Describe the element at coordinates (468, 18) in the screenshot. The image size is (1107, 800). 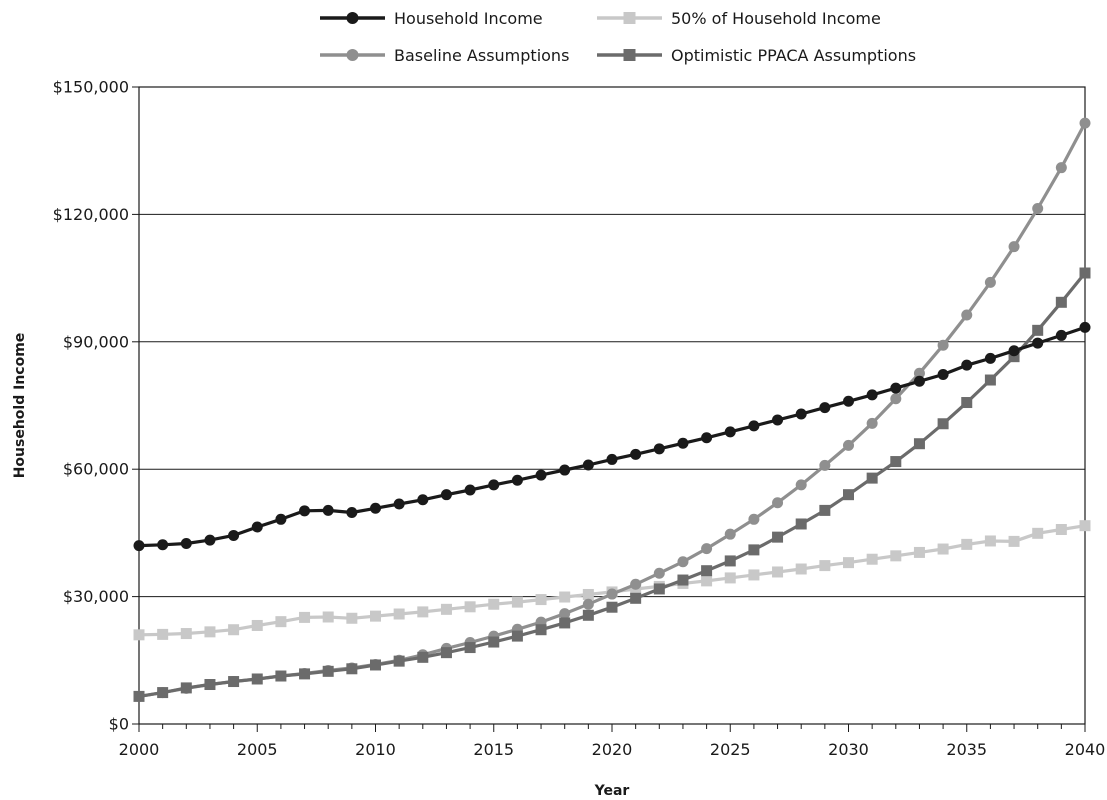
I see `legend-label: Household Income` at that location.